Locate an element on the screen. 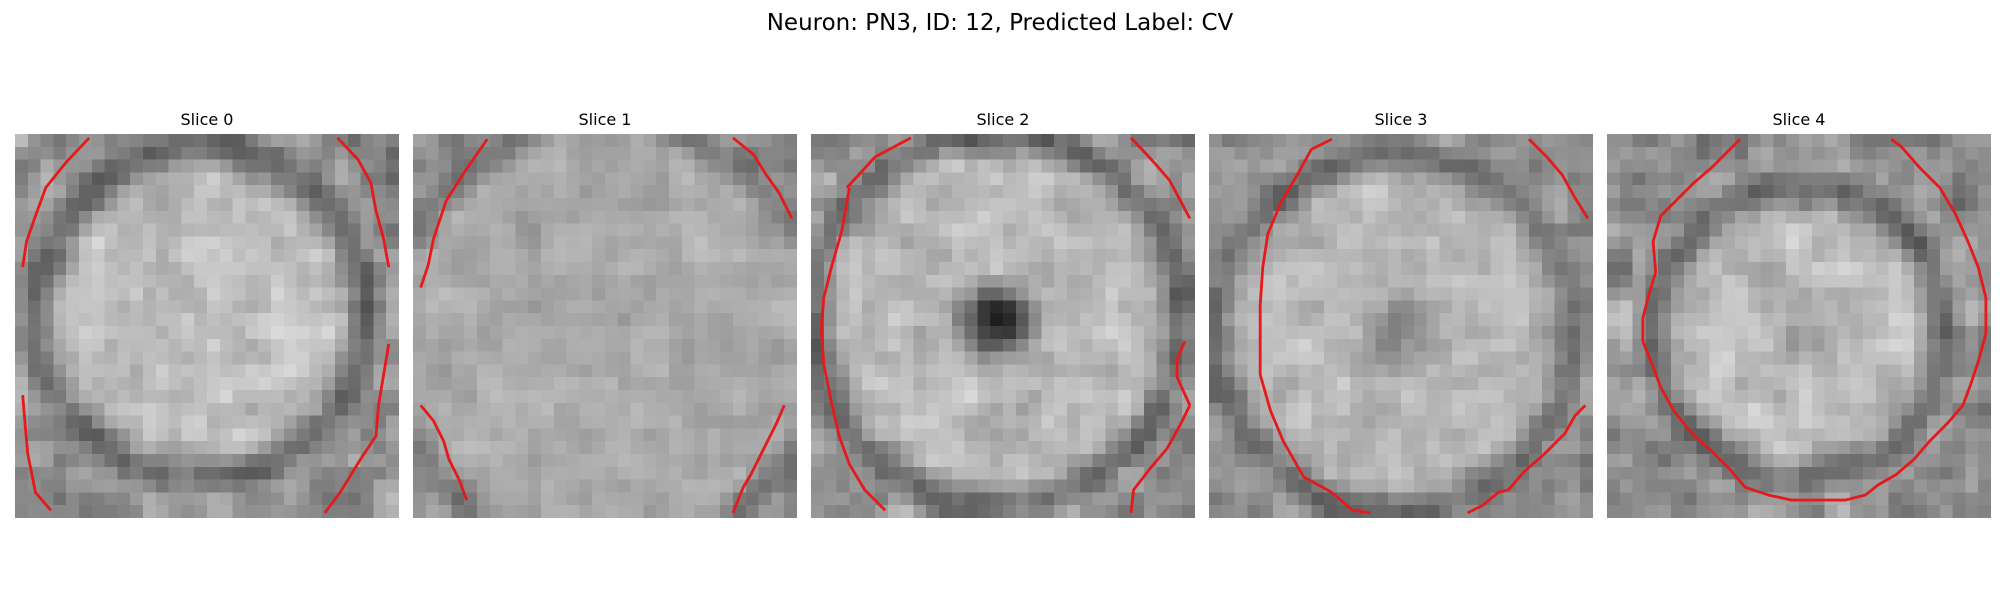  slice-title: Slice 1 is located at coordinates (605, 119).